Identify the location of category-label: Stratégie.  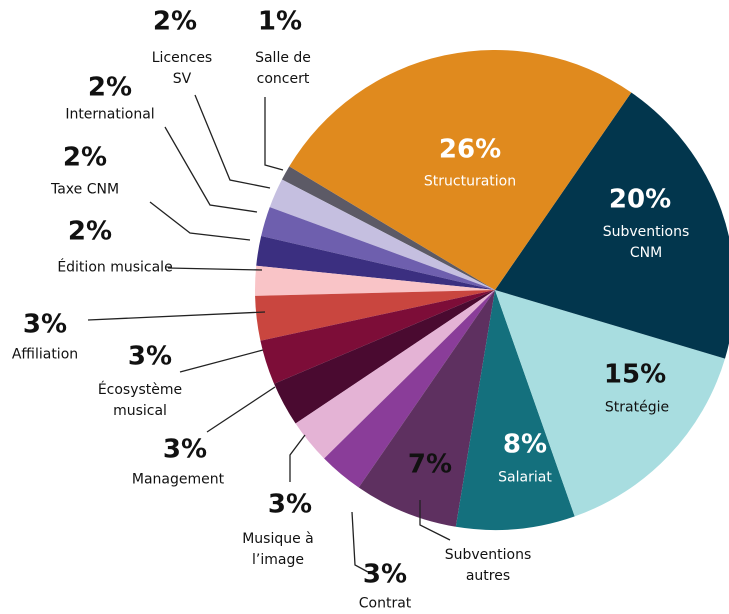
(637, 407).